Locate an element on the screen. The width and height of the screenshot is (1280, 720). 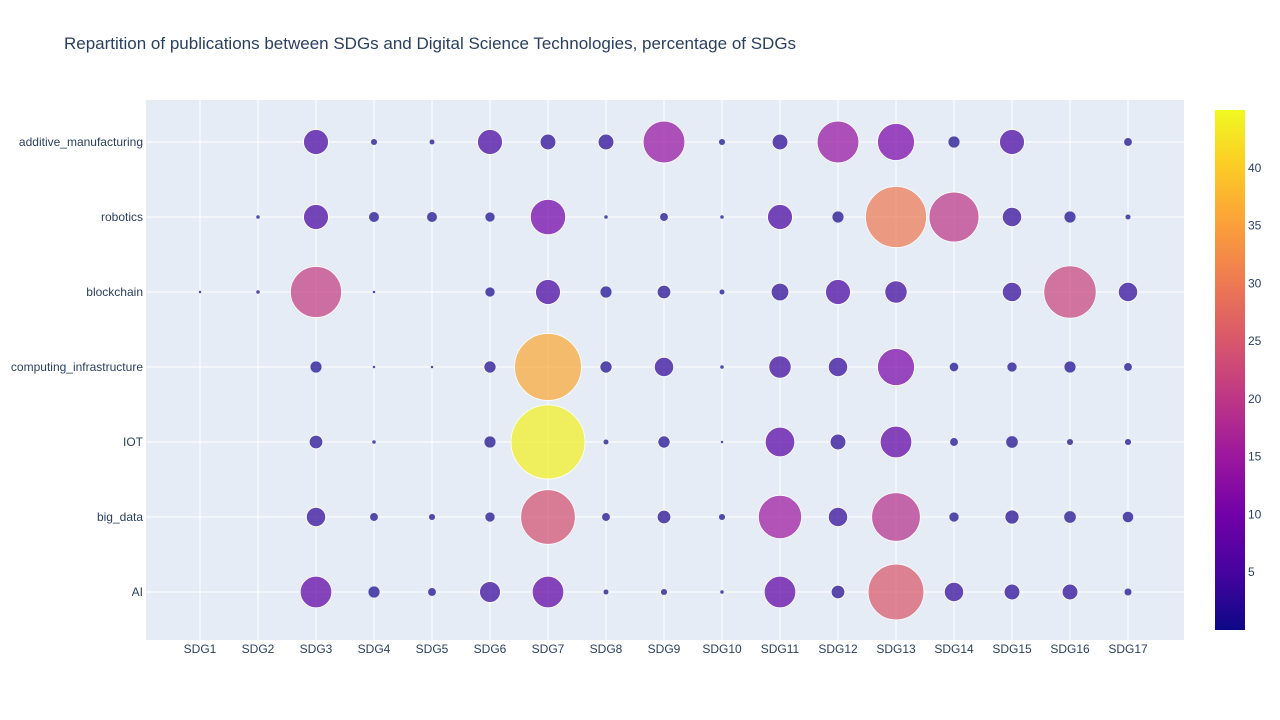
bubble-big_data-SDG16 is located at coordinates (1070, 517).